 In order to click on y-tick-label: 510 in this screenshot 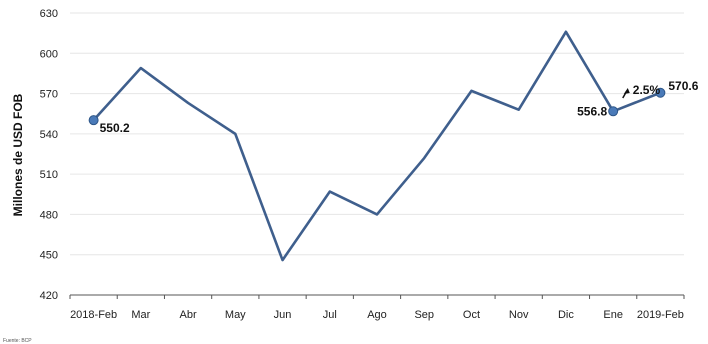, I will do `click(49, 175)`.